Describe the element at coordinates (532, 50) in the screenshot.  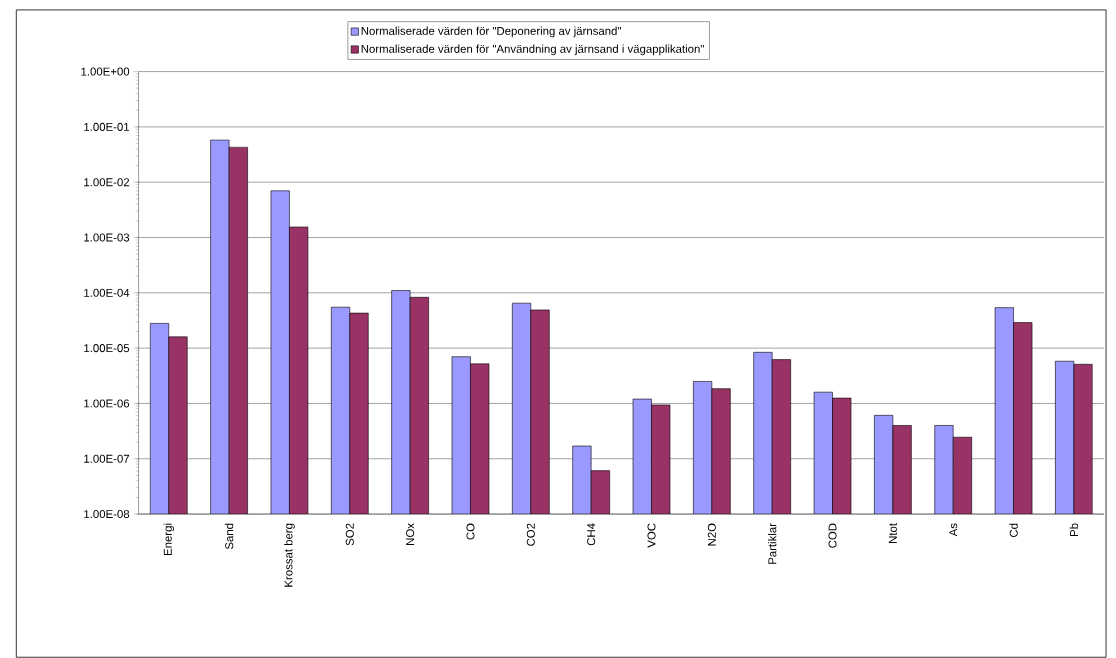
I see `legend-label: Normaliserade värden för "Användning av järnsand i vägapplikation"` at that location.